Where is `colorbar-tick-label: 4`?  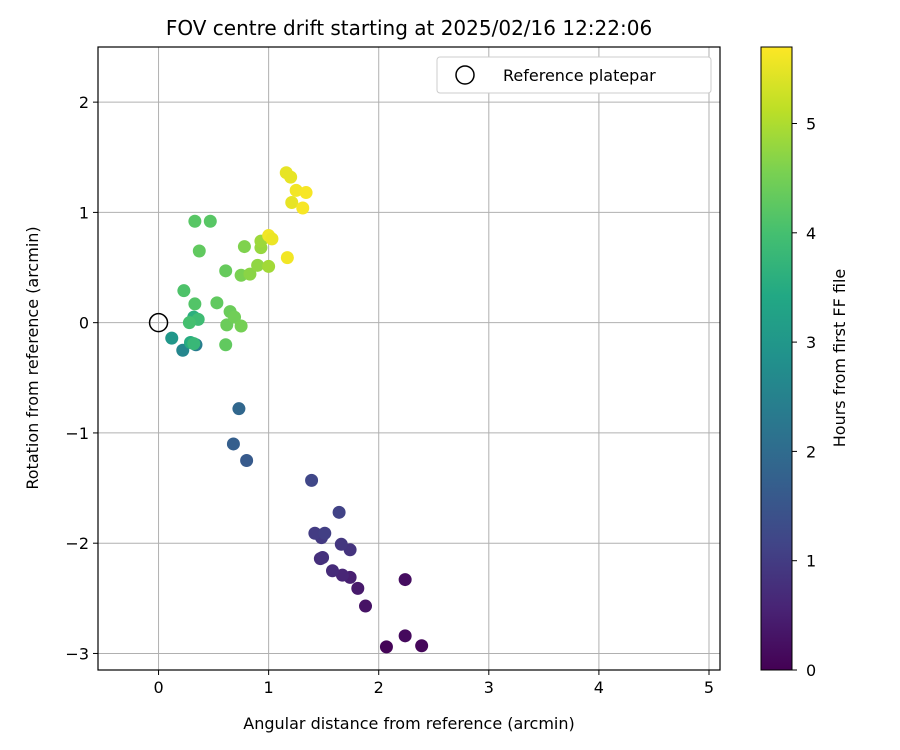
colorbar-tick-label: 4 is located at coordinates (811, 233).